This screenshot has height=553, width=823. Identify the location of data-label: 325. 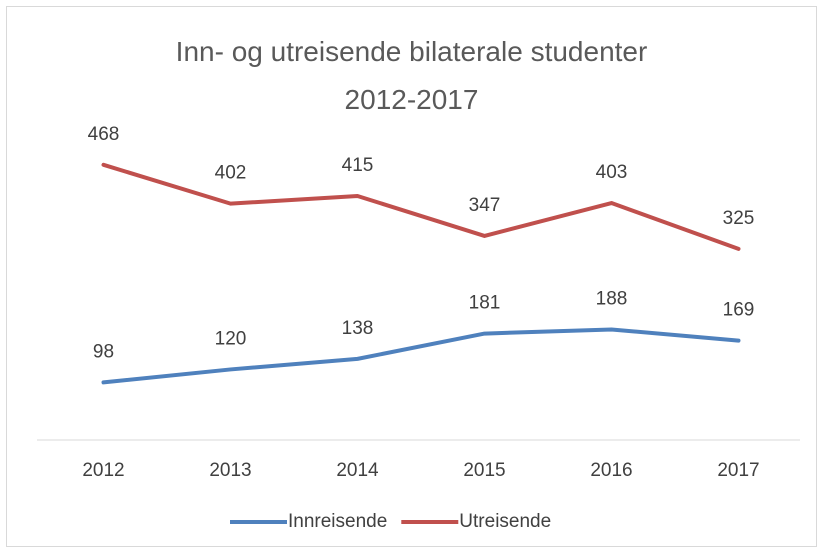
(739, 218).